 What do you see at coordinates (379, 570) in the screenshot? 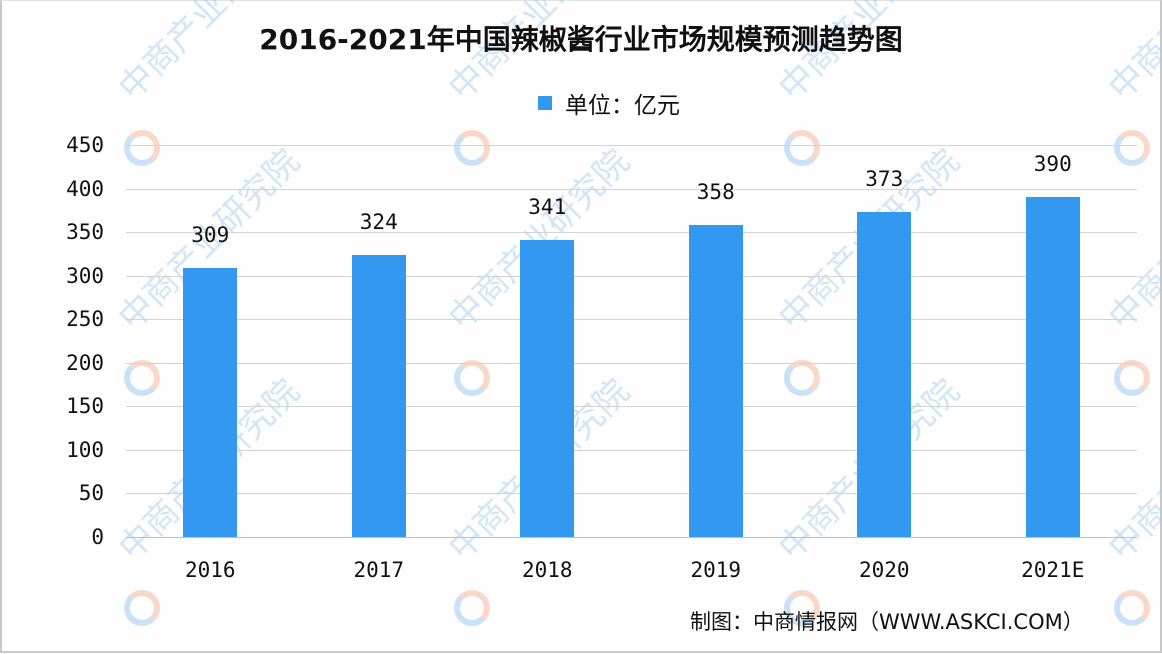
I see `x-tick-label: 2017` at bounding box center [379, 570].